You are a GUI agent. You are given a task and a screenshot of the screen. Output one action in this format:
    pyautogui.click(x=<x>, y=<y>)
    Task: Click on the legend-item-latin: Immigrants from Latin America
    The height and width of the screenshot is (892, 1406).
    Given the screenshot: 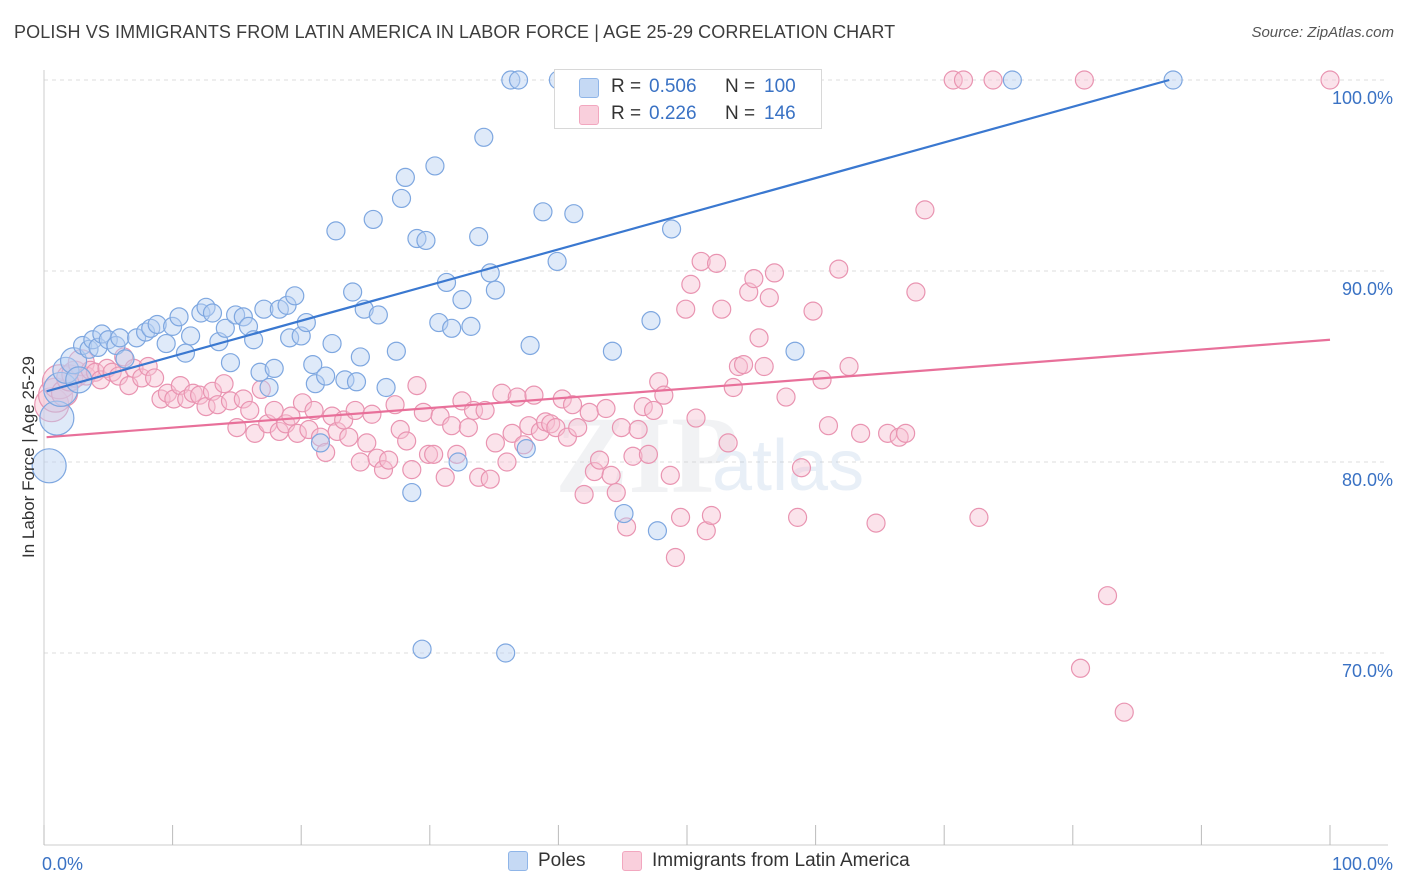 What is the action you would take?
    pyautogui.click(x=766, y=861)
    